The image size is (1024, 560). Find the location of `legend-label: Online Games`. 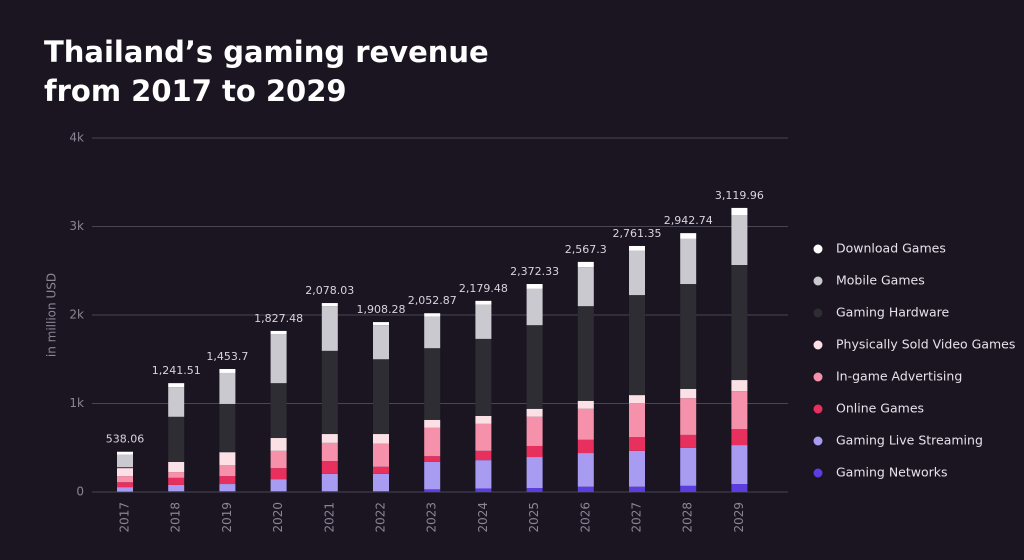

legend-label: Online Games is located at coordinates (880, 408).